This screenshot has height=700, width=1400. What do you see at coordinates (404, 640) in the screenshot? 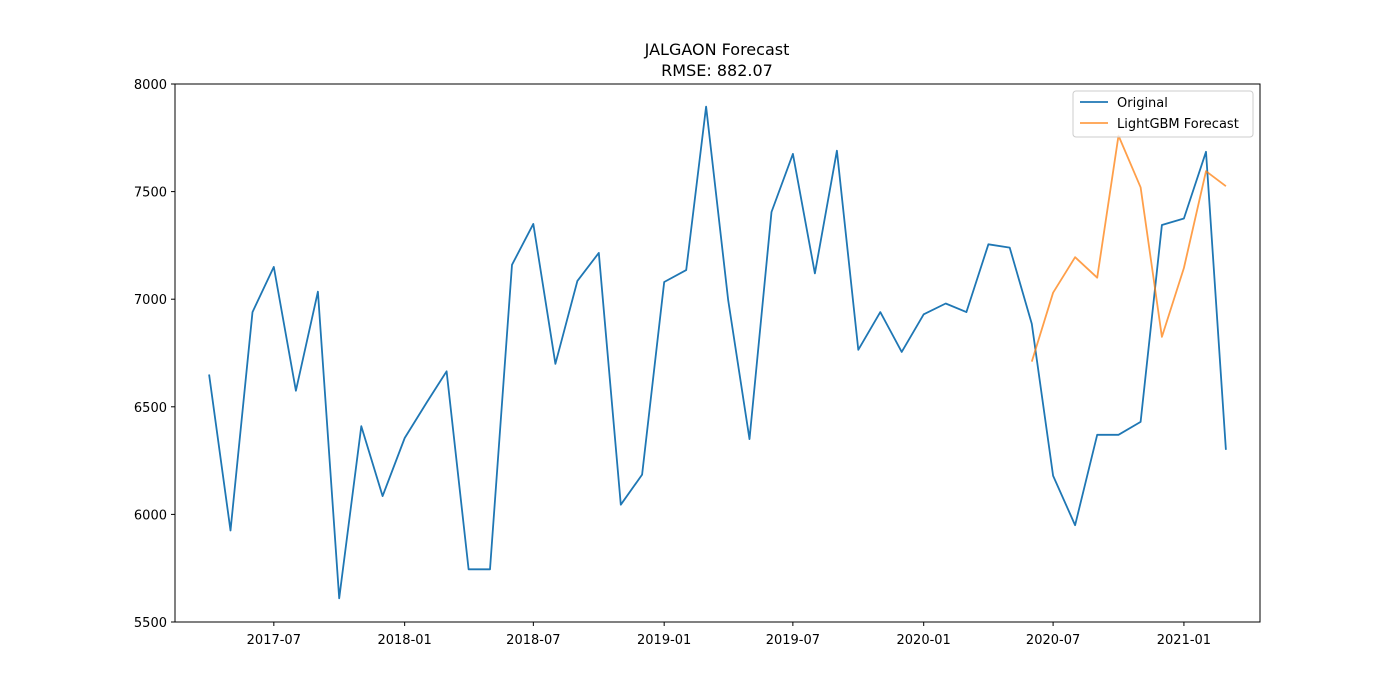
I see `x-tick-label-1: 2018-01` at bounding box center [404, 640].